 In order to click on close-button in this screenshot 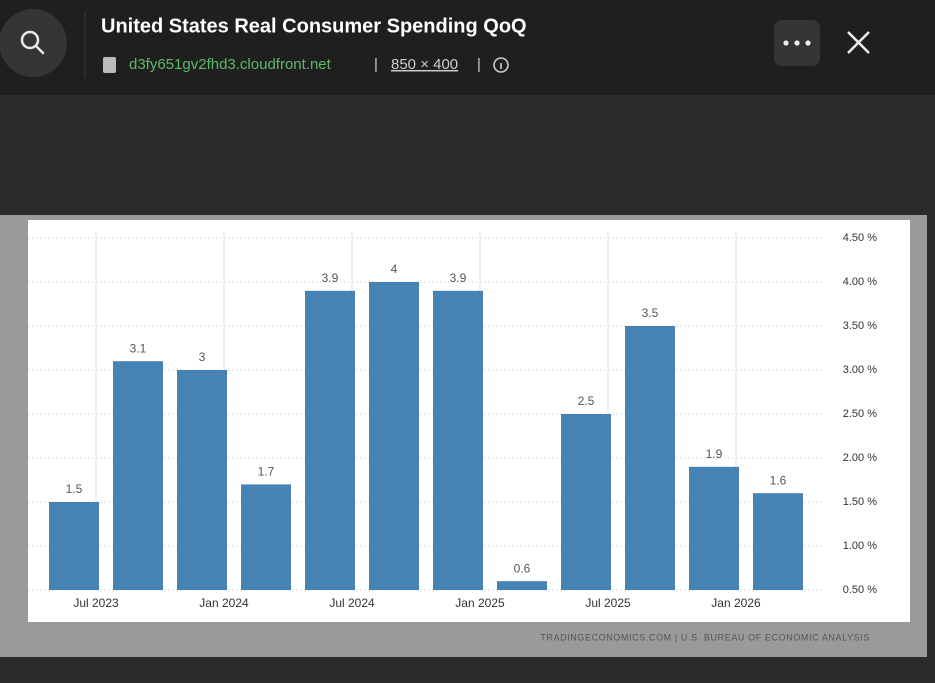, I will do `click(858, 42)`.